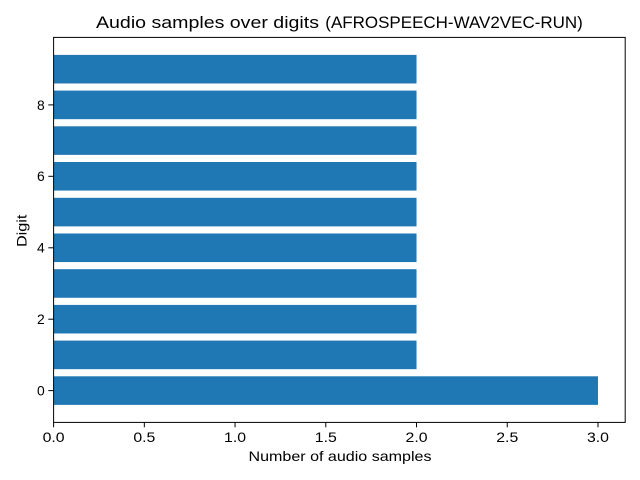  I want to click on svg-text: 6, so click(41, 176).